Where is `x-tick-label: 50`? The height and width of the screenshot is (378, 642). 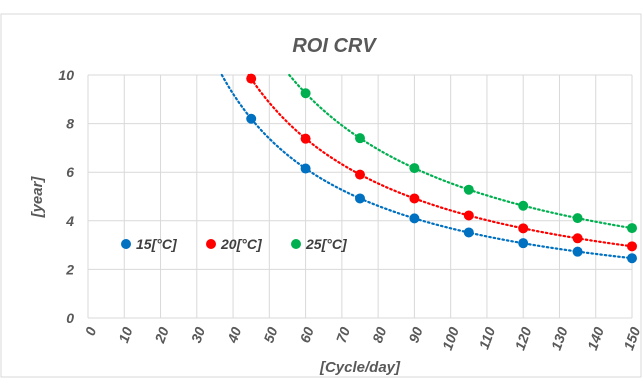
x-tick-label: 50 is located at coordinates (270, 335).